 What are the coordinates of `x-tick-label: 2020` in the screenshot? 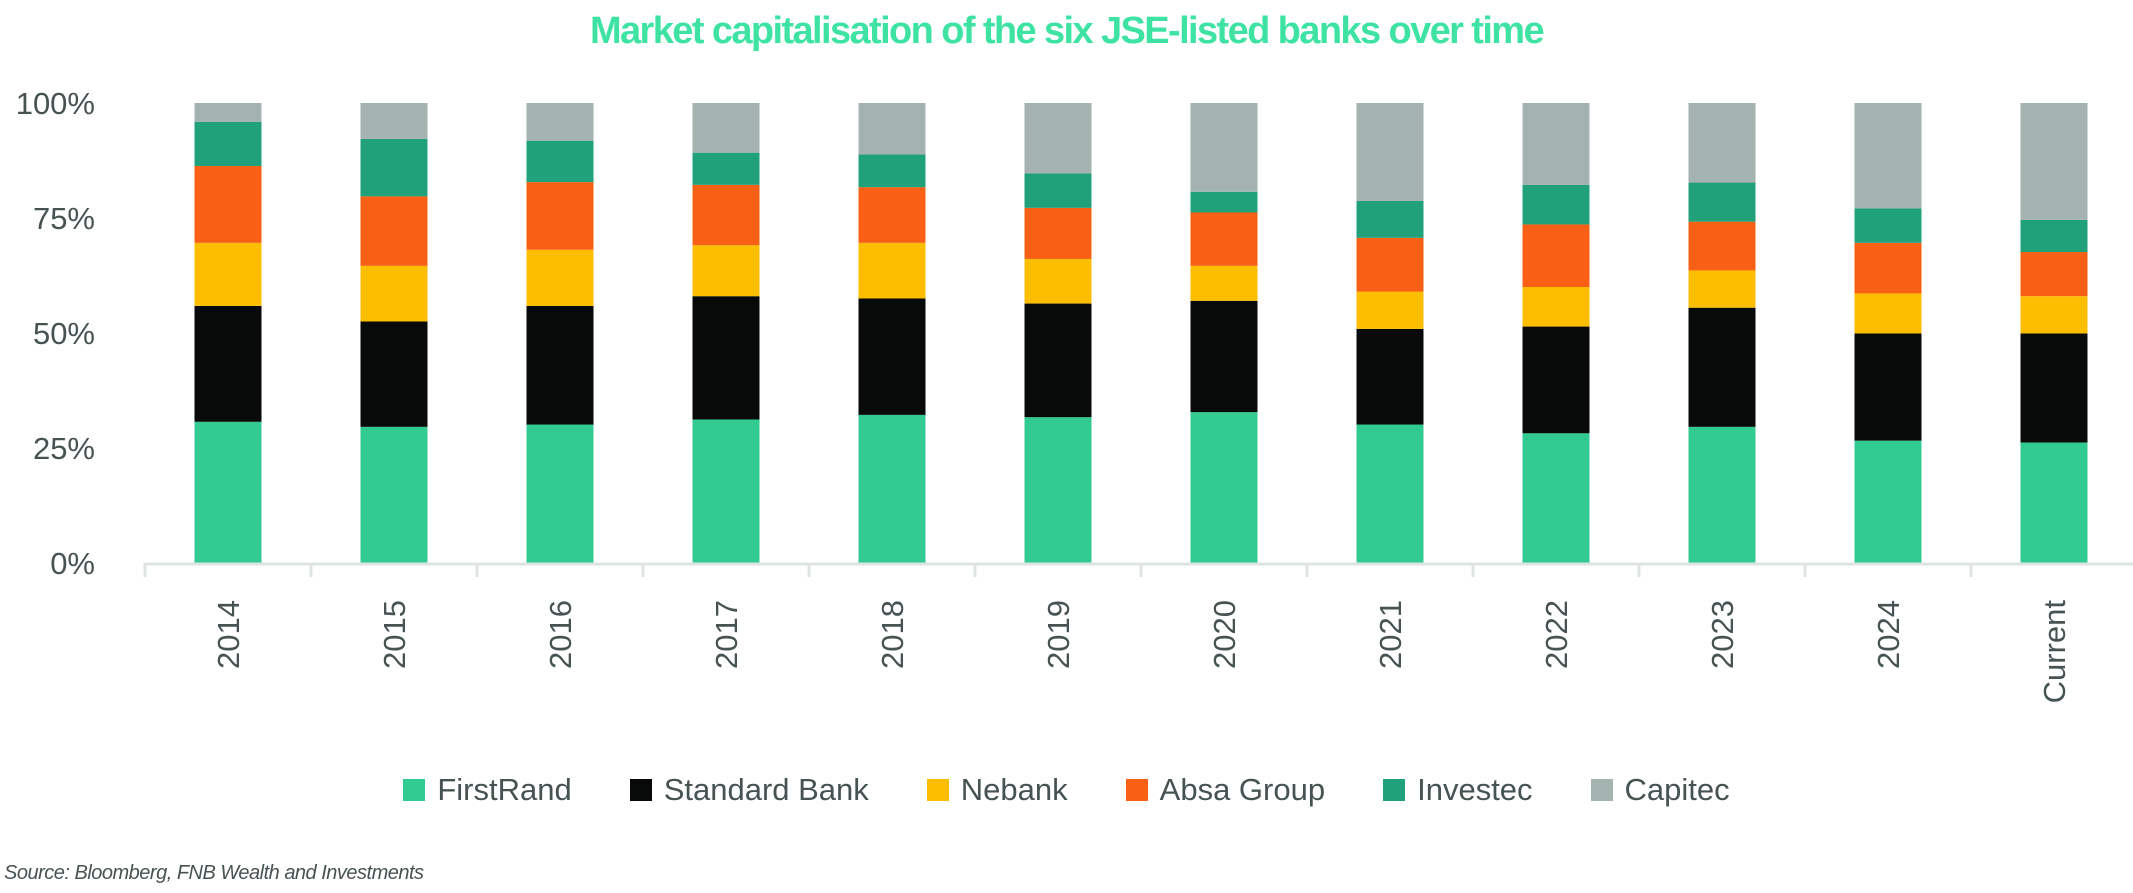 It's located at (1224, 634).